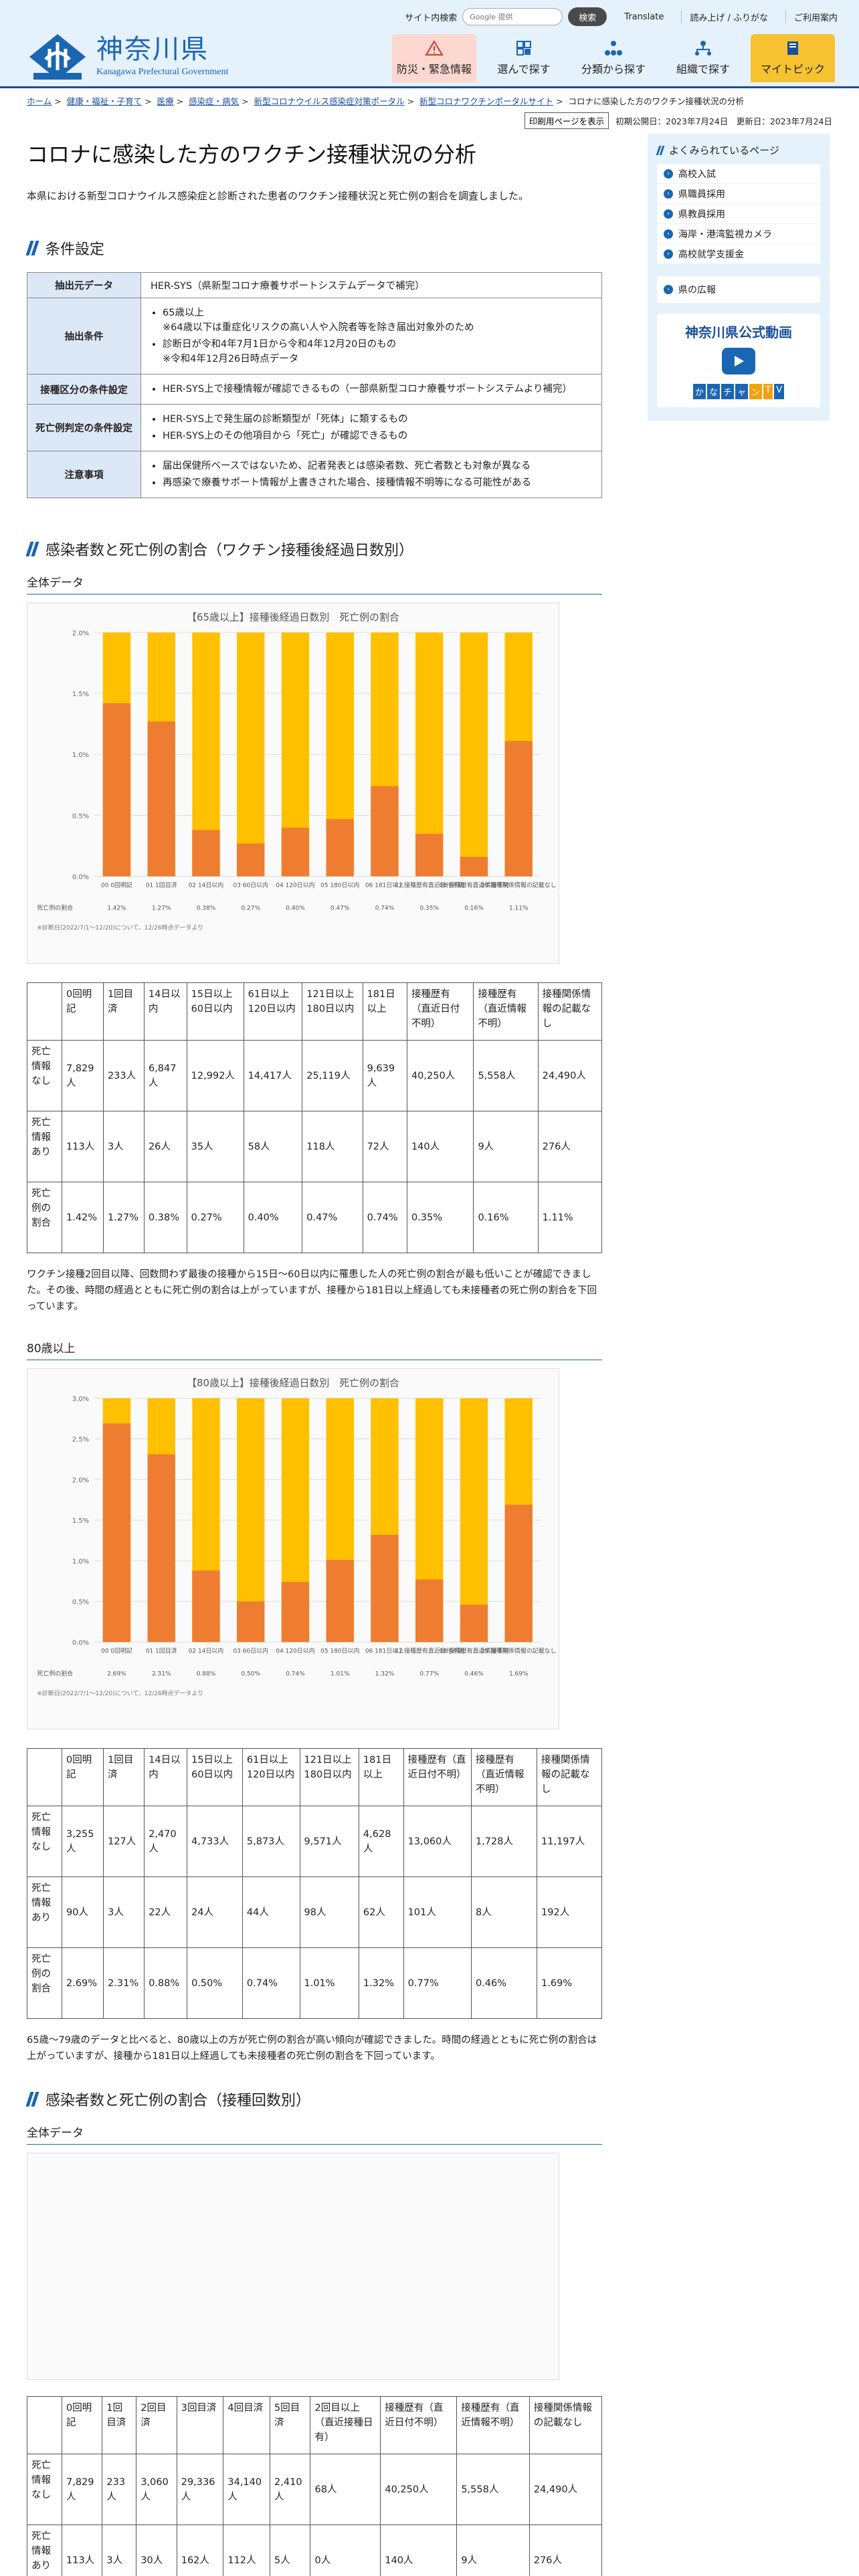 Image resolution: width=859 pixels, height=2576 pixels. What do you see at coordinates (434, 58) in the screenshot?
I see `nav-emergency: 防災・緊急情報` at bounding box center [434, 58].